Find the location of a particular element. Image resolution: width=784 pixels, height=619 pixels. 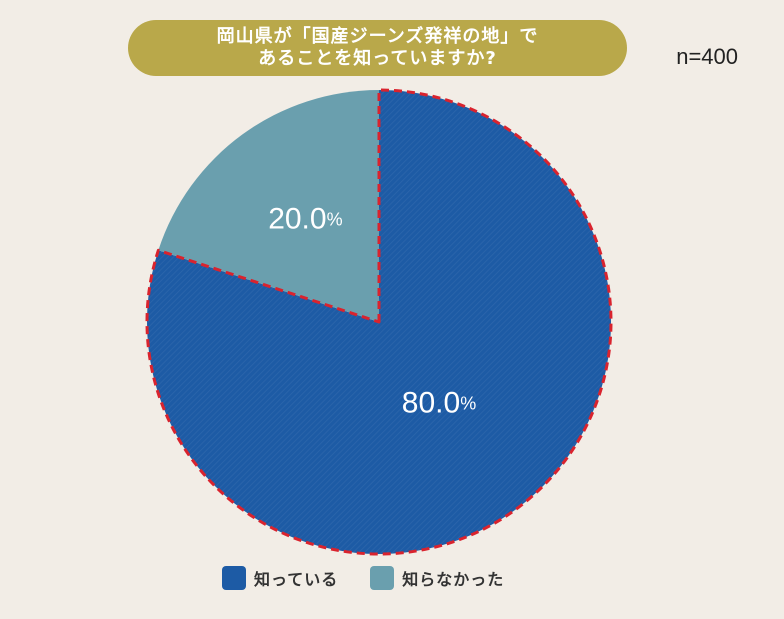

pie-label-known: 80.0% is located at coordinates (439, 403).